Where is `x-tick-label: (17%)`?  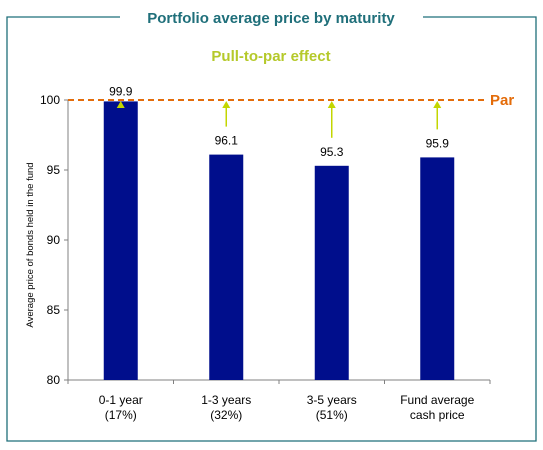
x-tick-label: (17%) is located at coordinates (121, 415).